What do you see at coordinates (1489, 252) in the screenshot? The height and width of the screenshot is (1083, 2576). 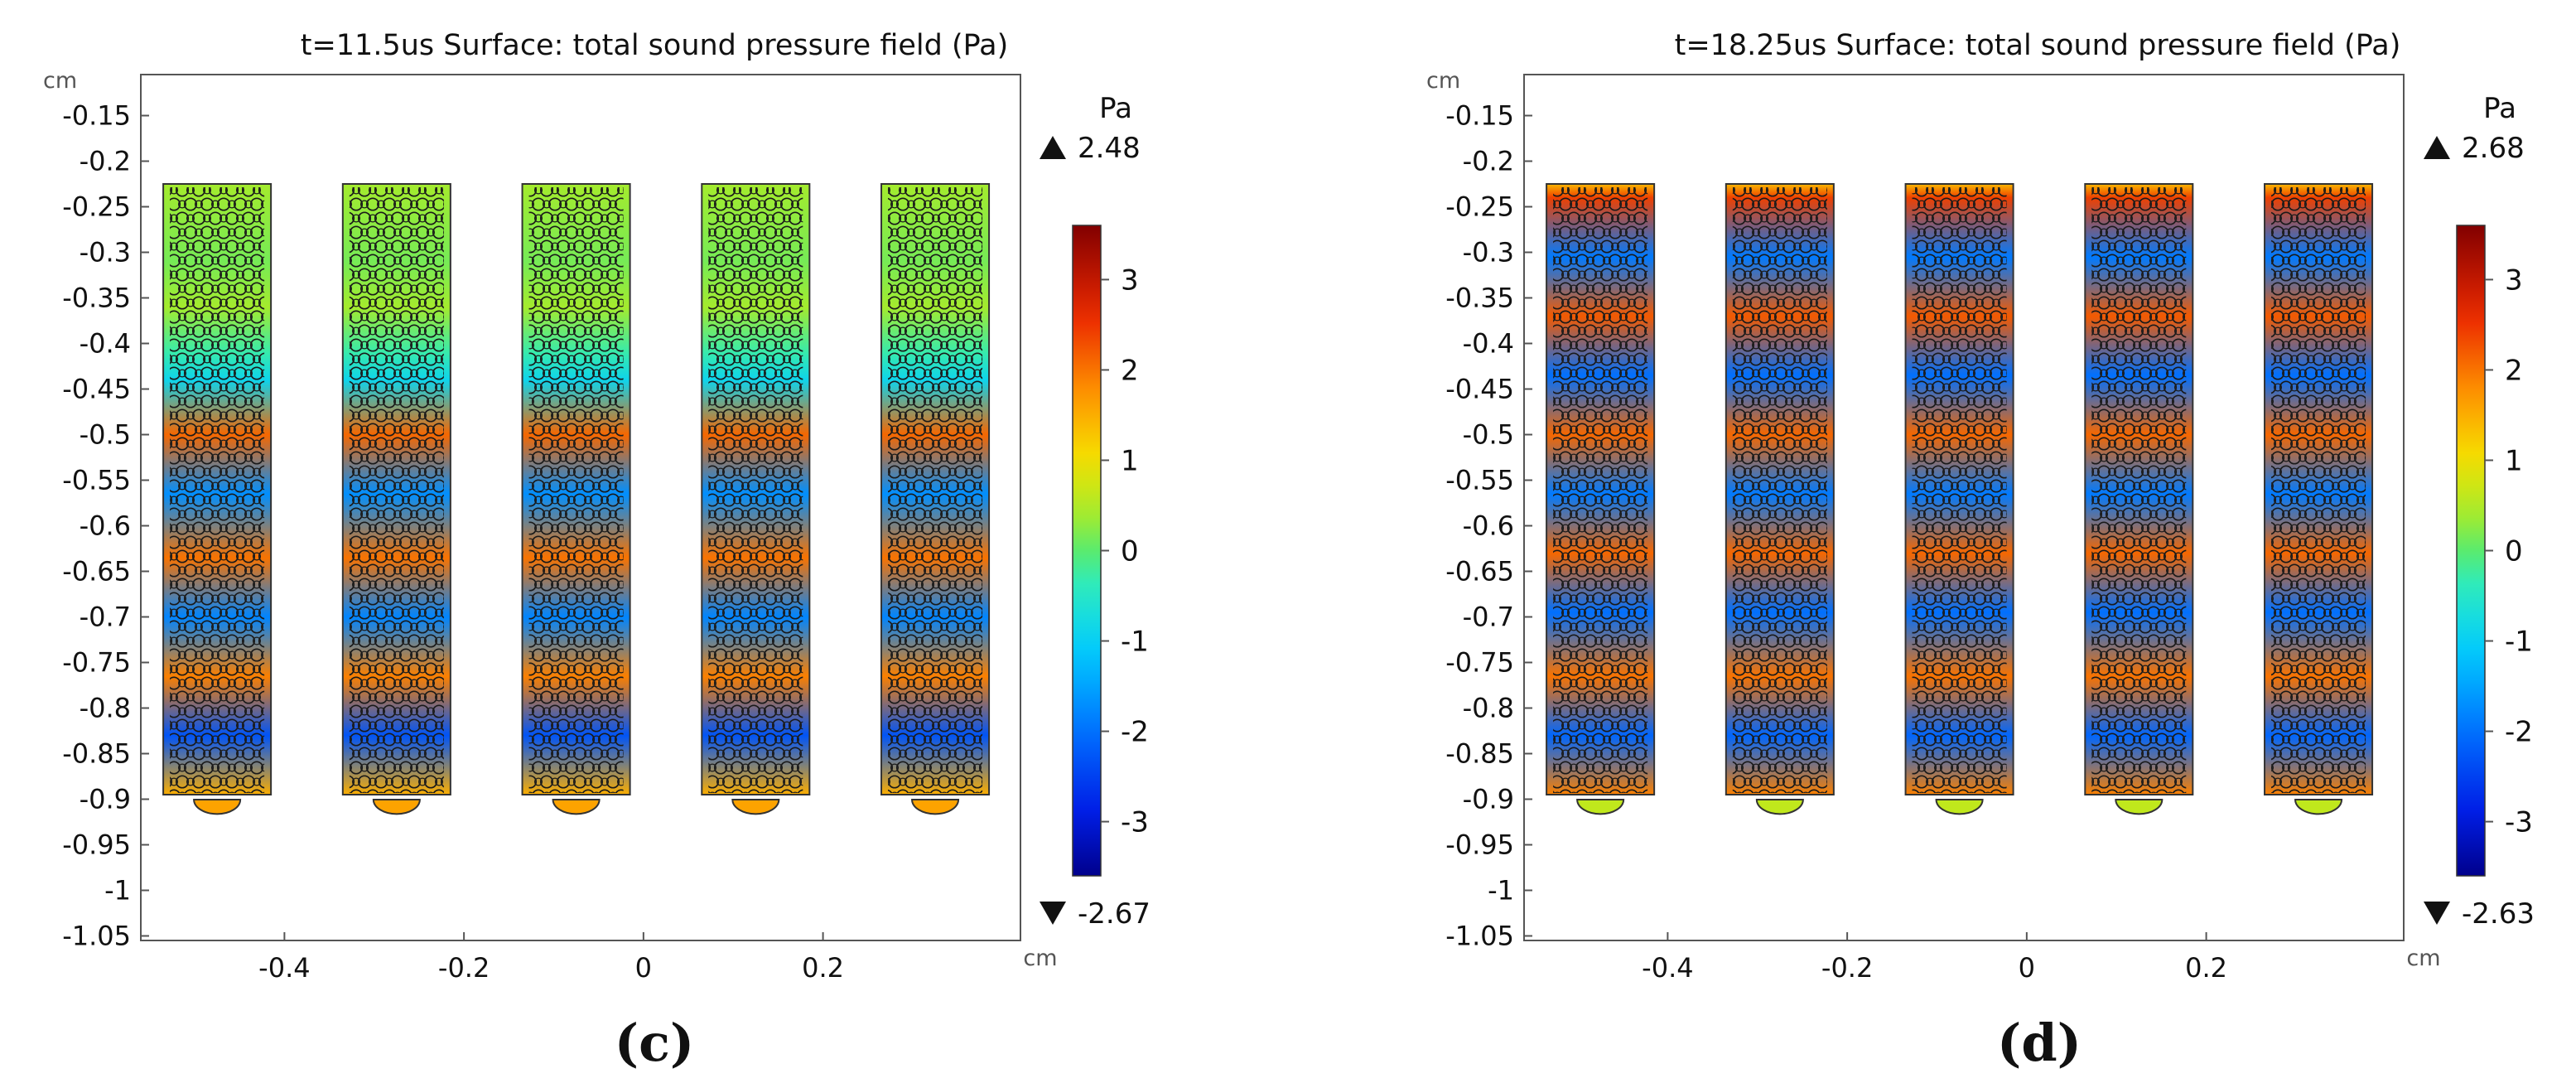 I see `y-tick-label: -0.3` at bounding box center [1489, 252].